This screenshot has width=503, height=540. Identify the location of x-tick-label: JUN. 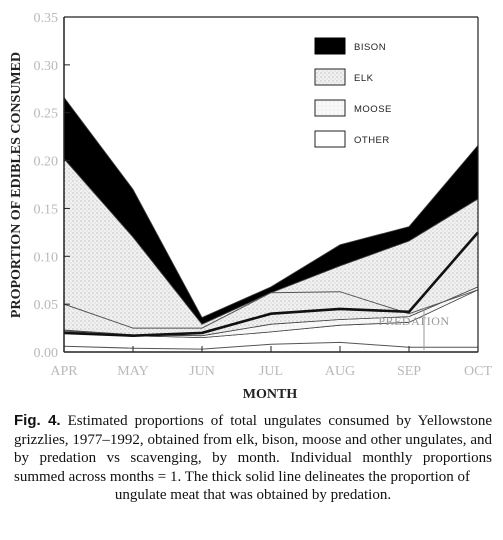
(202, 371).